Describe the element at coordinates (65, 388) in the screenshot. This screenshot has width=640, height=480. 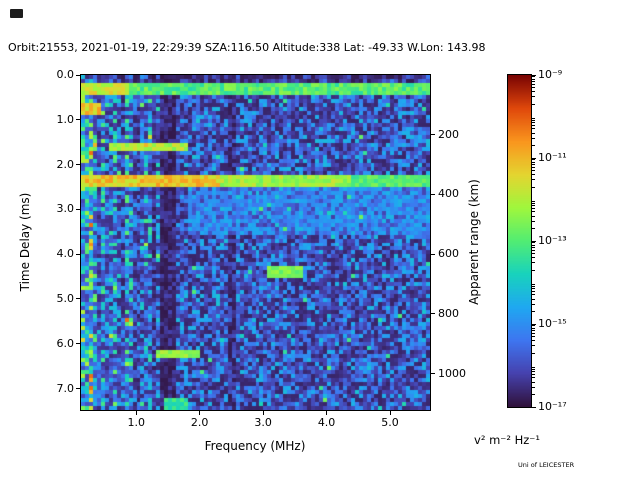
I see `y-tick-label: 7.0` at that location.